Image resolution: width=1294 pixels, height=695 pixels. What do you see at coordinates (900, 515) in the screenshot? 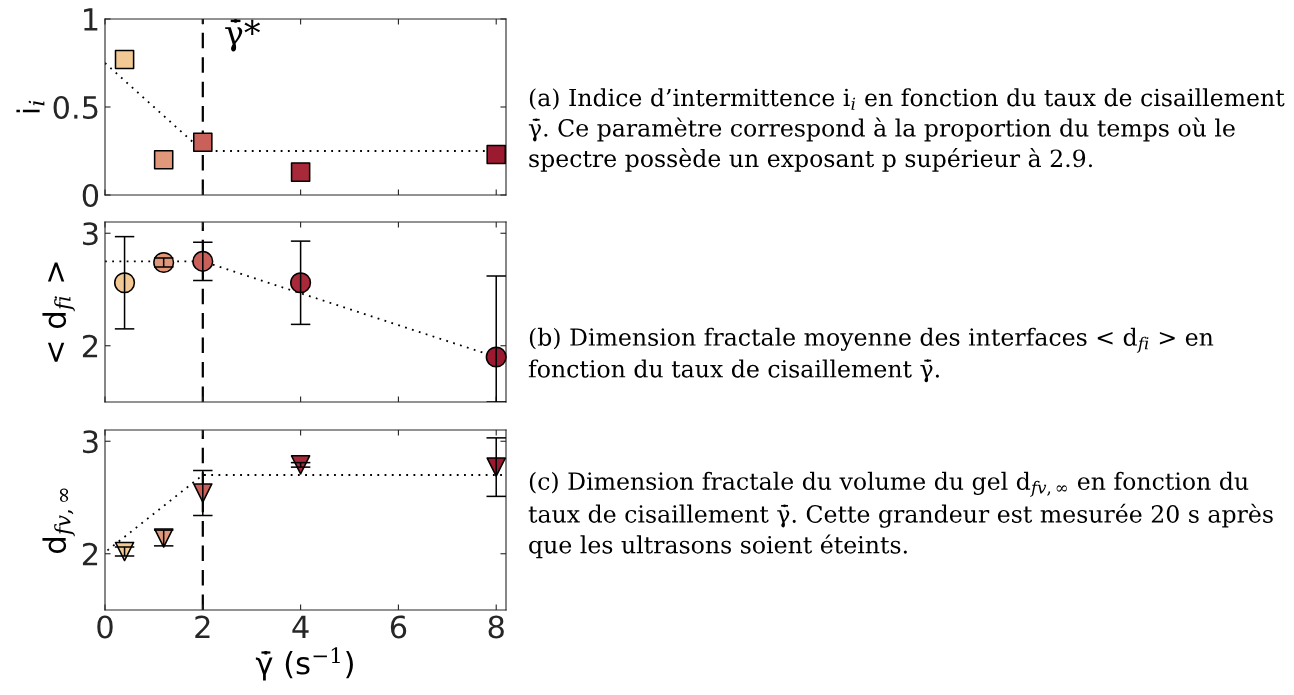
I see `text: (c) Dimension fractale du volume du gel d$_{fv,∞}$ en fonction du taux de cisaillement γ̄̇. Cette grandeur est mesurée 20 s après que les ultrasons soient éteints.` at bounding box center [900, 515].